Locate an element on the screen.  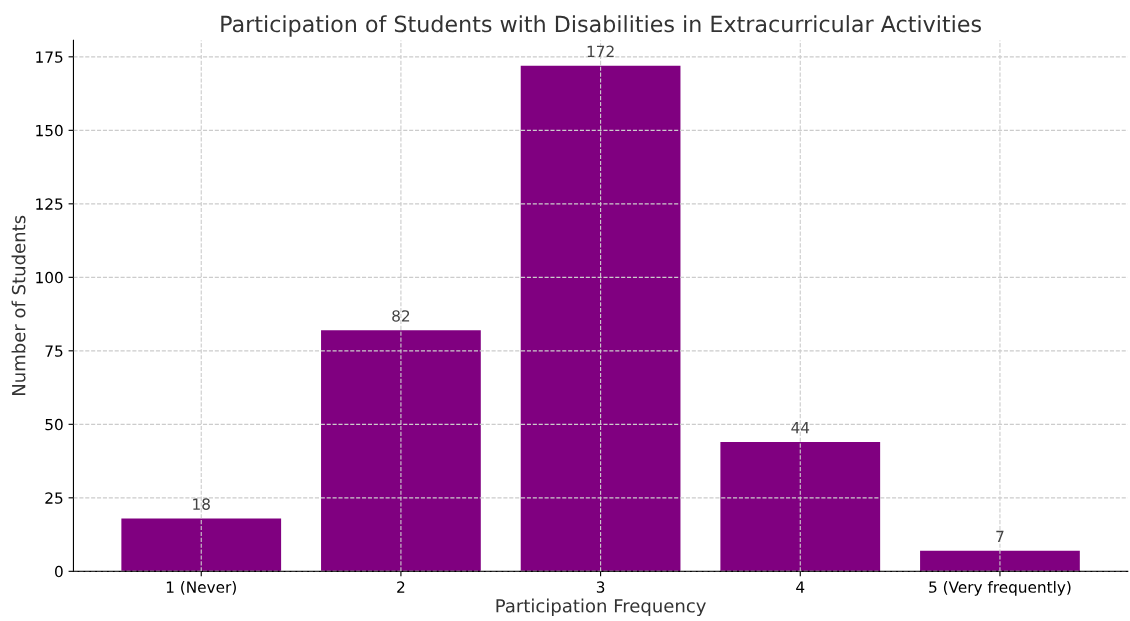
data-label: 7 is located at coordinates (1000, 536).